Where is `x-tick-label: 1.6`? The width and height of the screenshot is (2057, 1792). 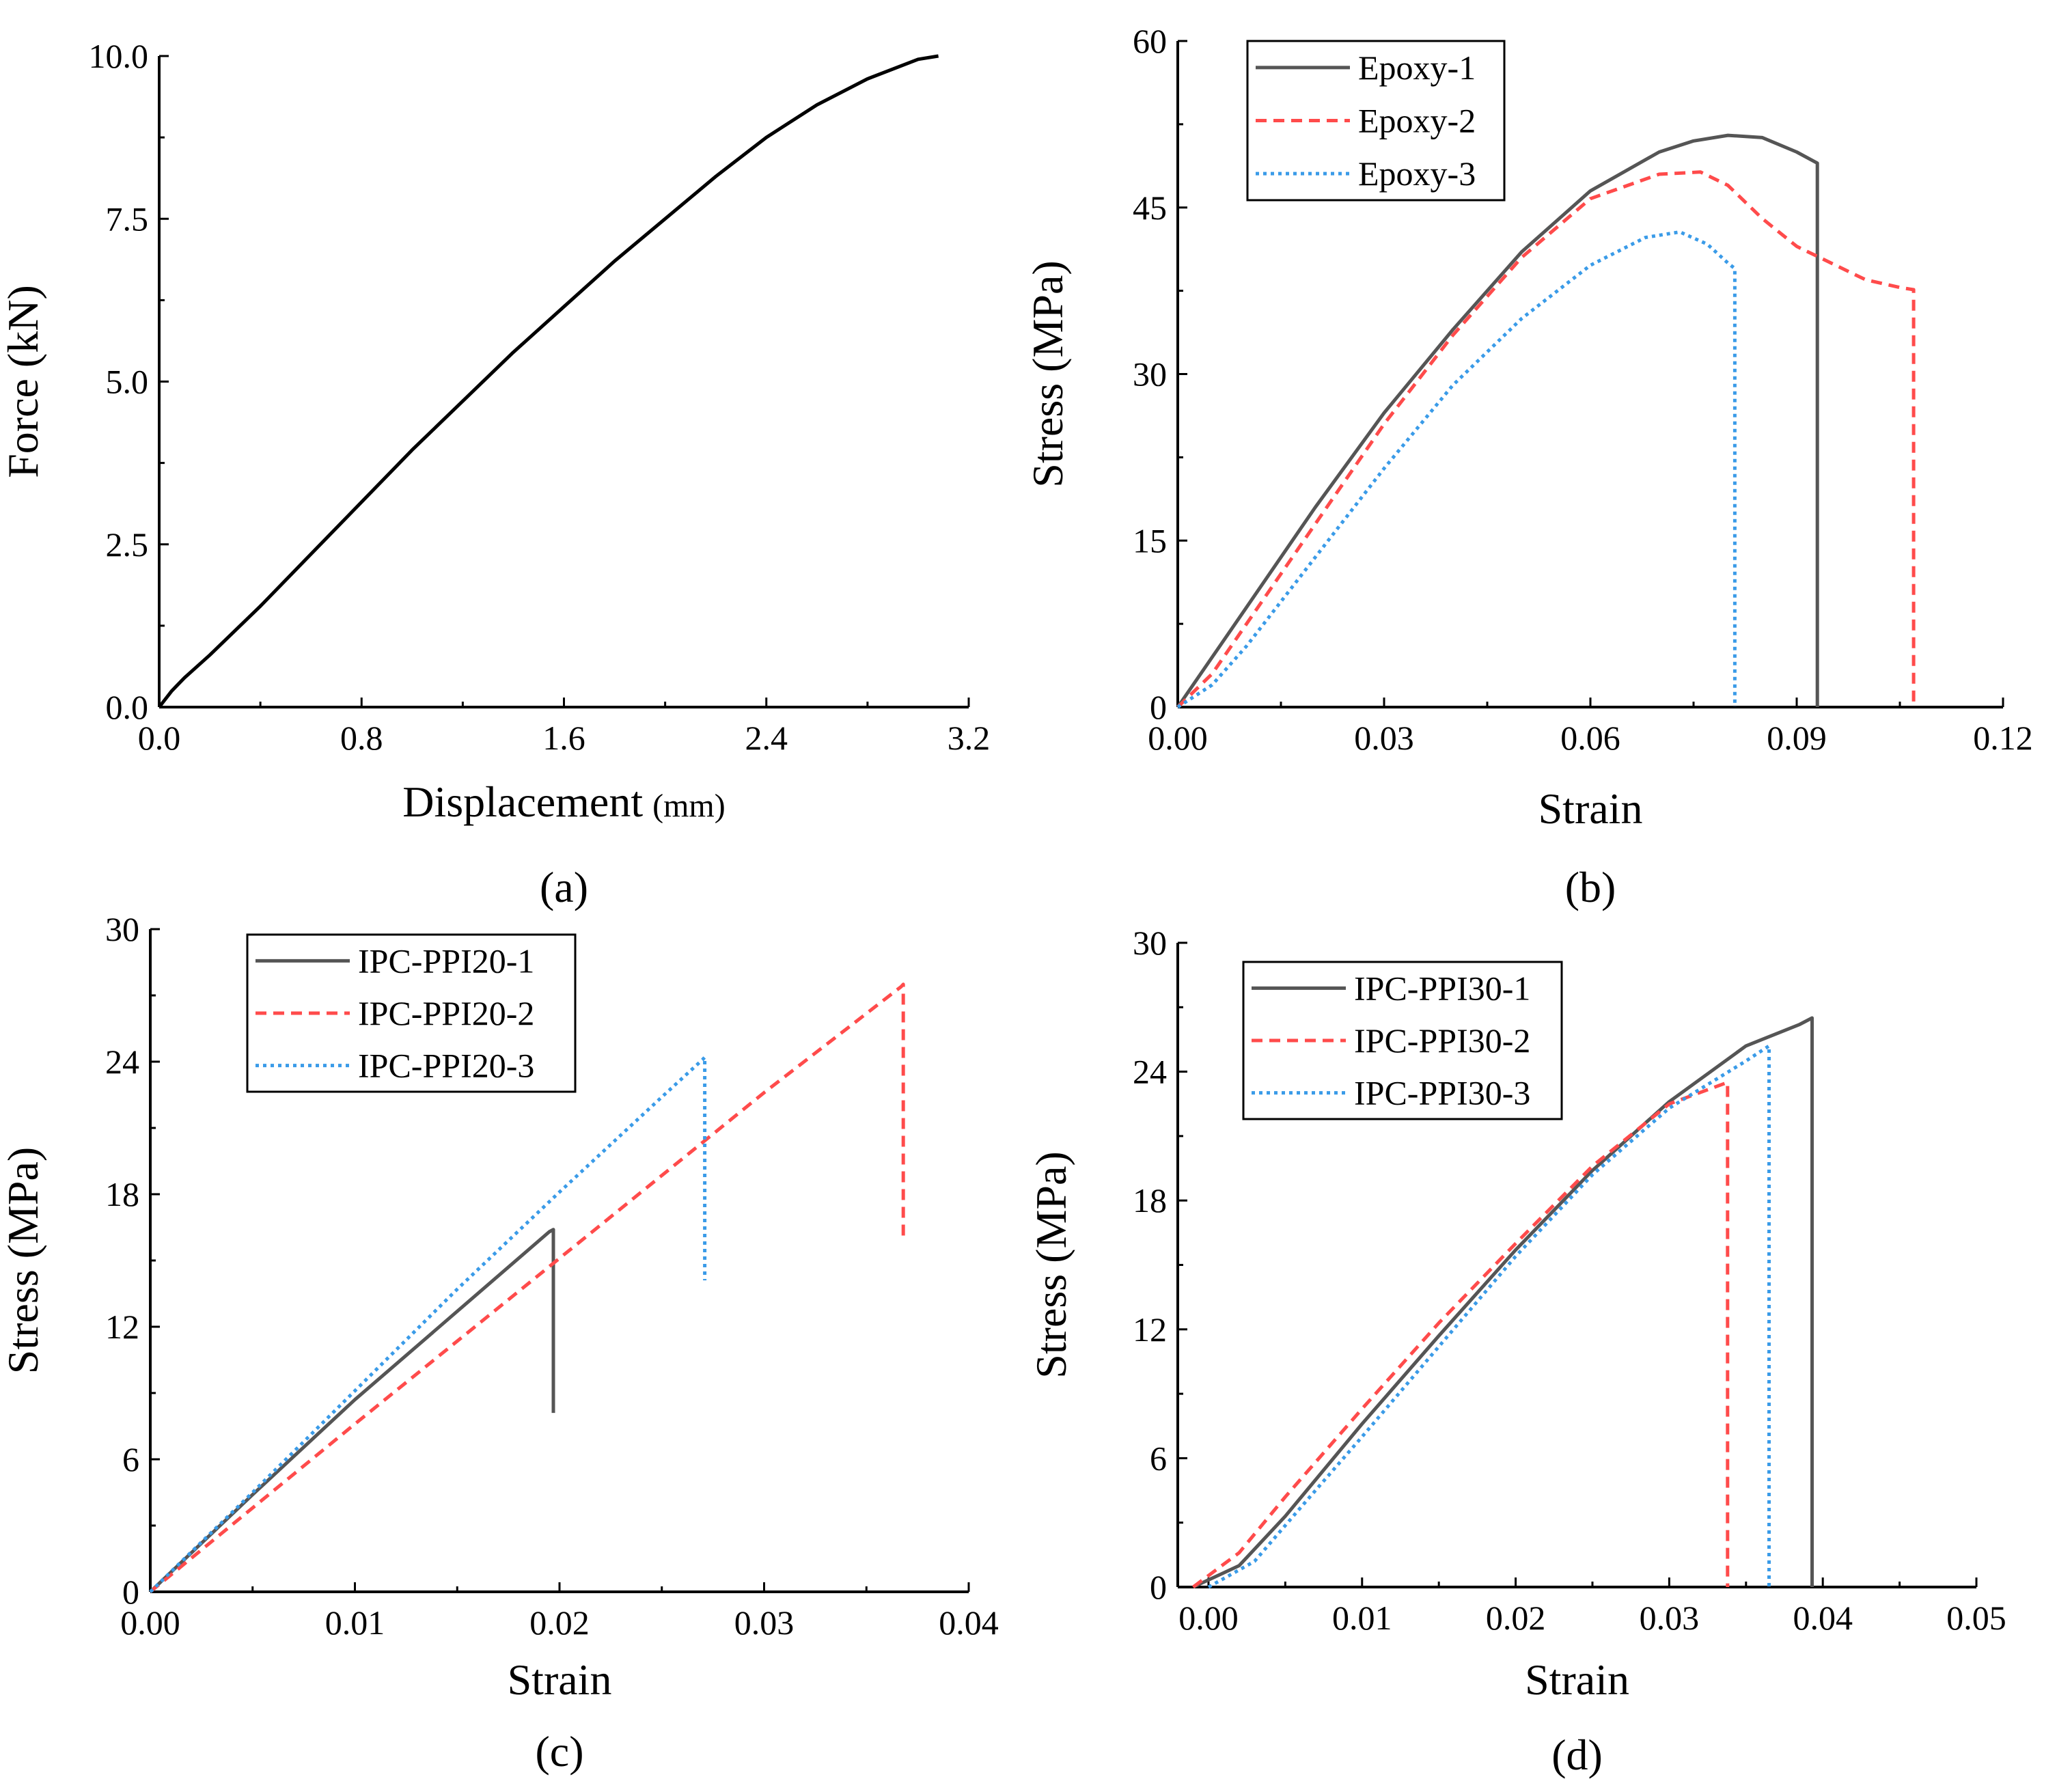
x-tick-label: 1.6 is located at coordinates (563, 738).